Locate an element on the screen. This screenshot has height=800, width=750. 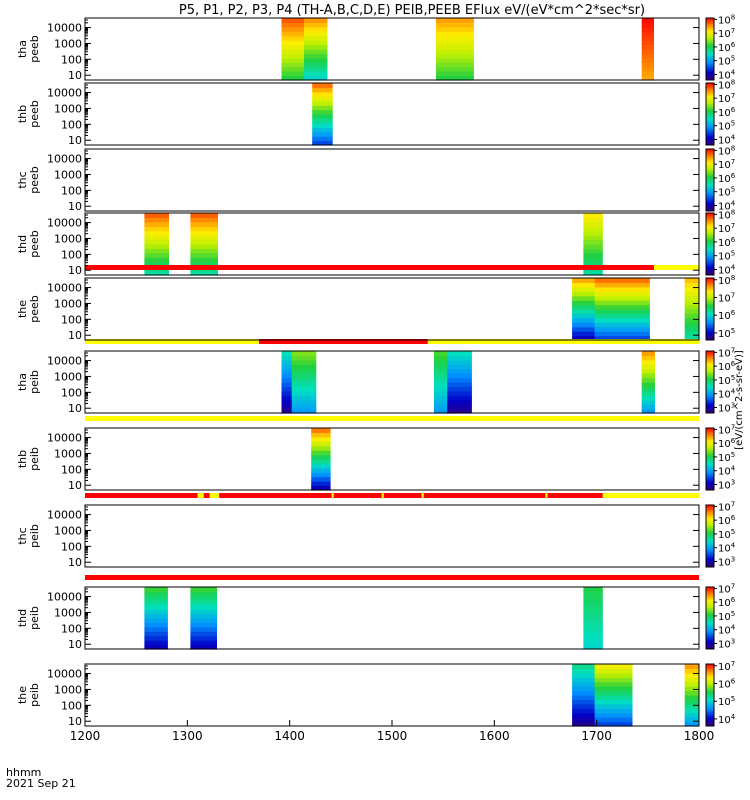
panel-label: thbpeib is located at coordinates (28, 459).